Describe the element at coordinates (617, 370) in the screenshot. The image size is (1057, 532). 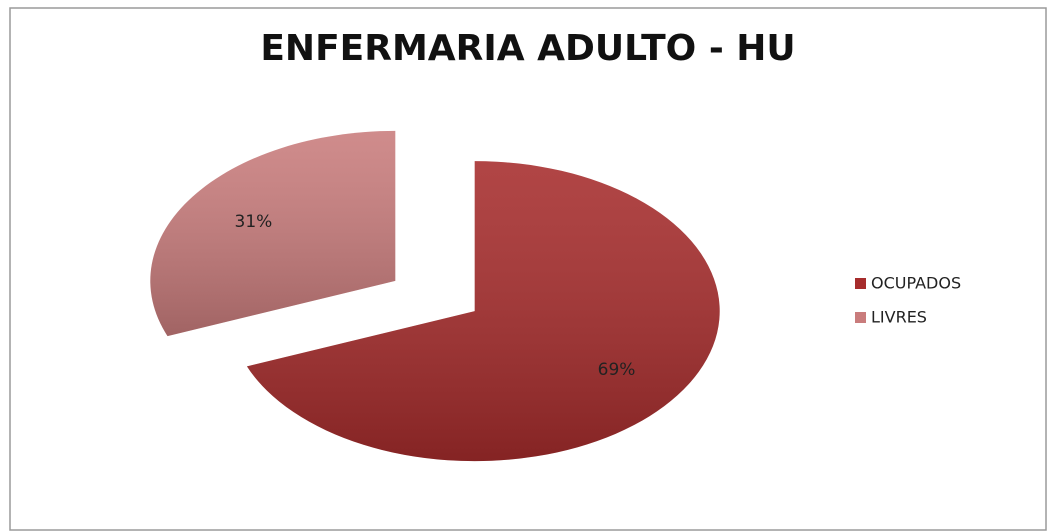
I see `slice-label: 69%` at that location.